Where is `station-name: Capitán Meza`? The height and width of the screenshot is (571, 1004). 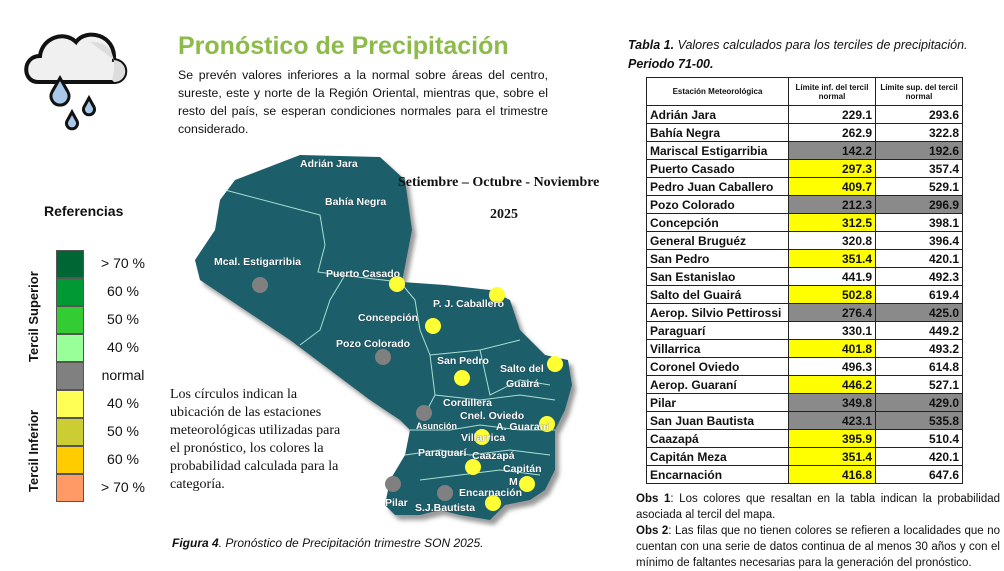
station-name: Capitán Meza is located at coordinates (717, 456).